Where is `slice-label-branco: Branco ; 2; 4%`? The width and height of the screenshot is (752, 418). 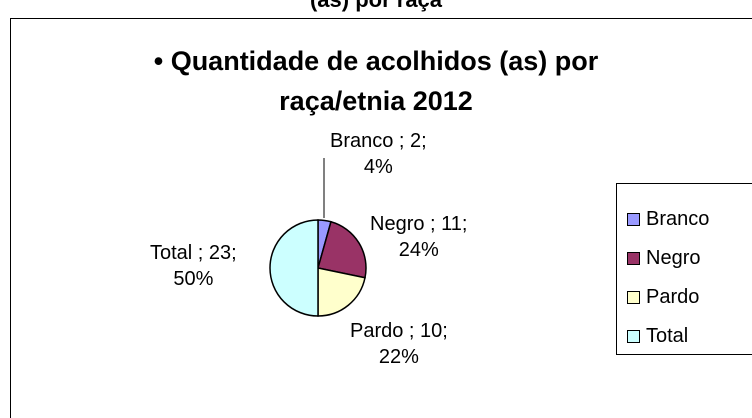
slice-label-branco: Branco ; 2; 4% is located at coordinates (378, 154).